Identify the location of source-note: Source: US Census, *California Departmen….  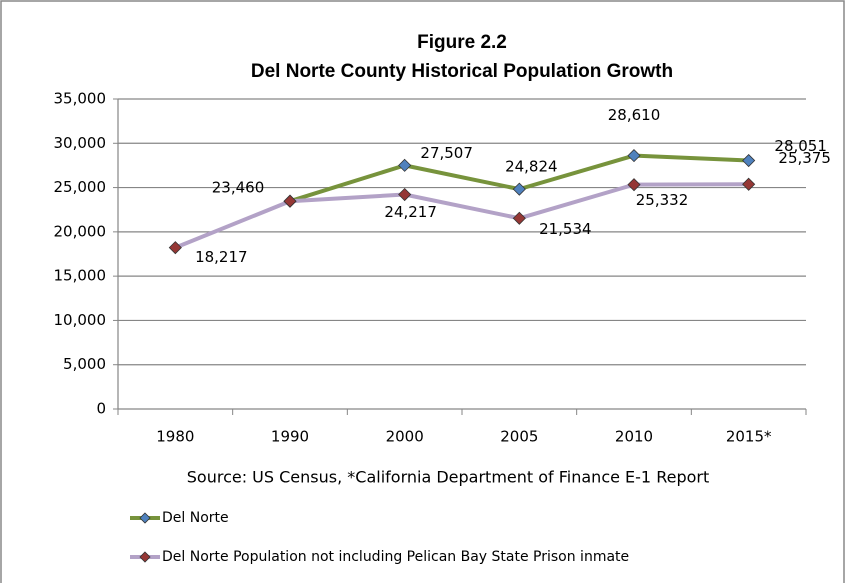
(448, 477).